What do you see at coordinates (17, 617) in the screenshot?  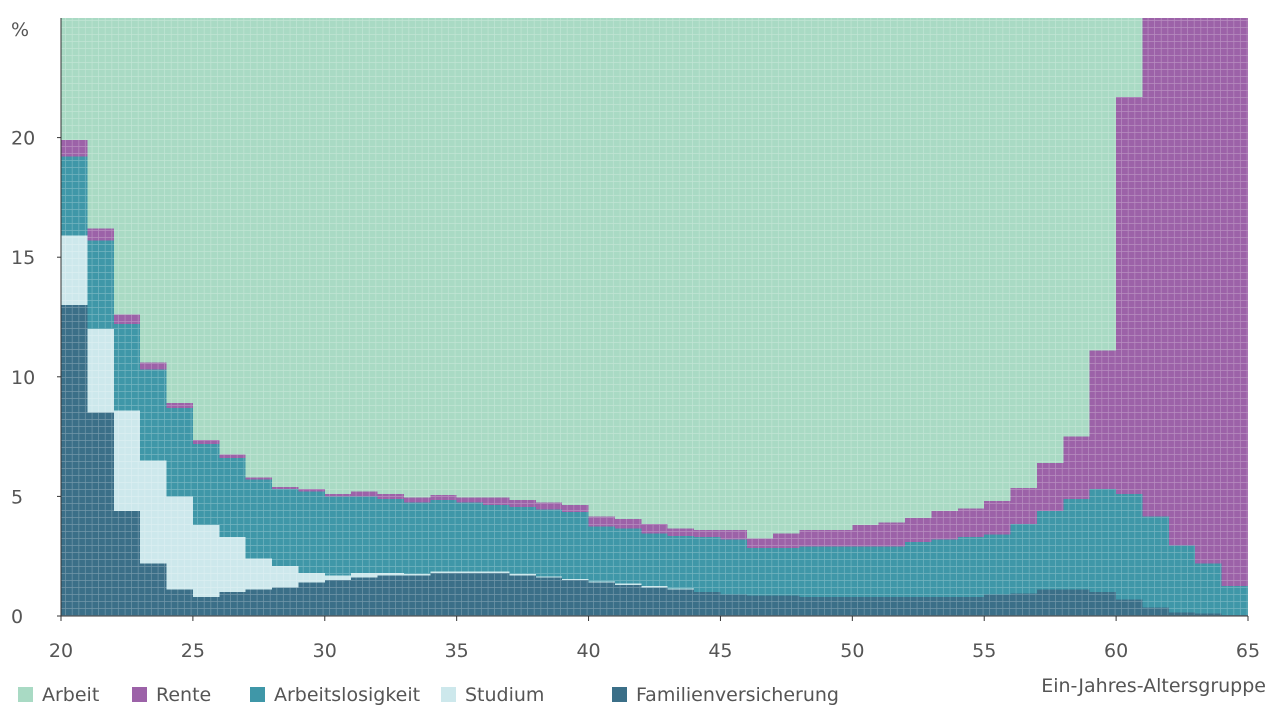 I see `y-tick-label: 0` at bounding box center [17, 617].